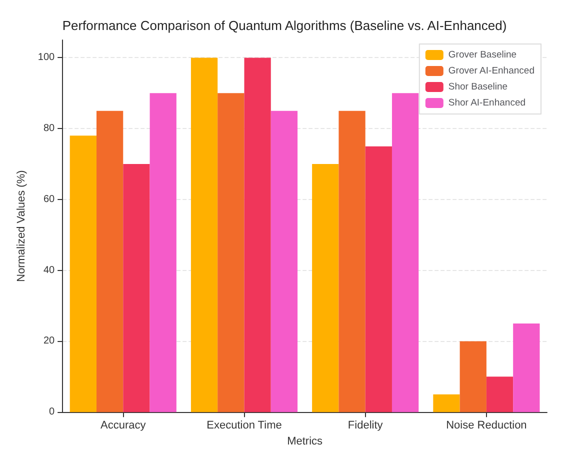 This screenshot has width=569, height=460. I want to click on y-tick-label: 20, so click(49, 341).